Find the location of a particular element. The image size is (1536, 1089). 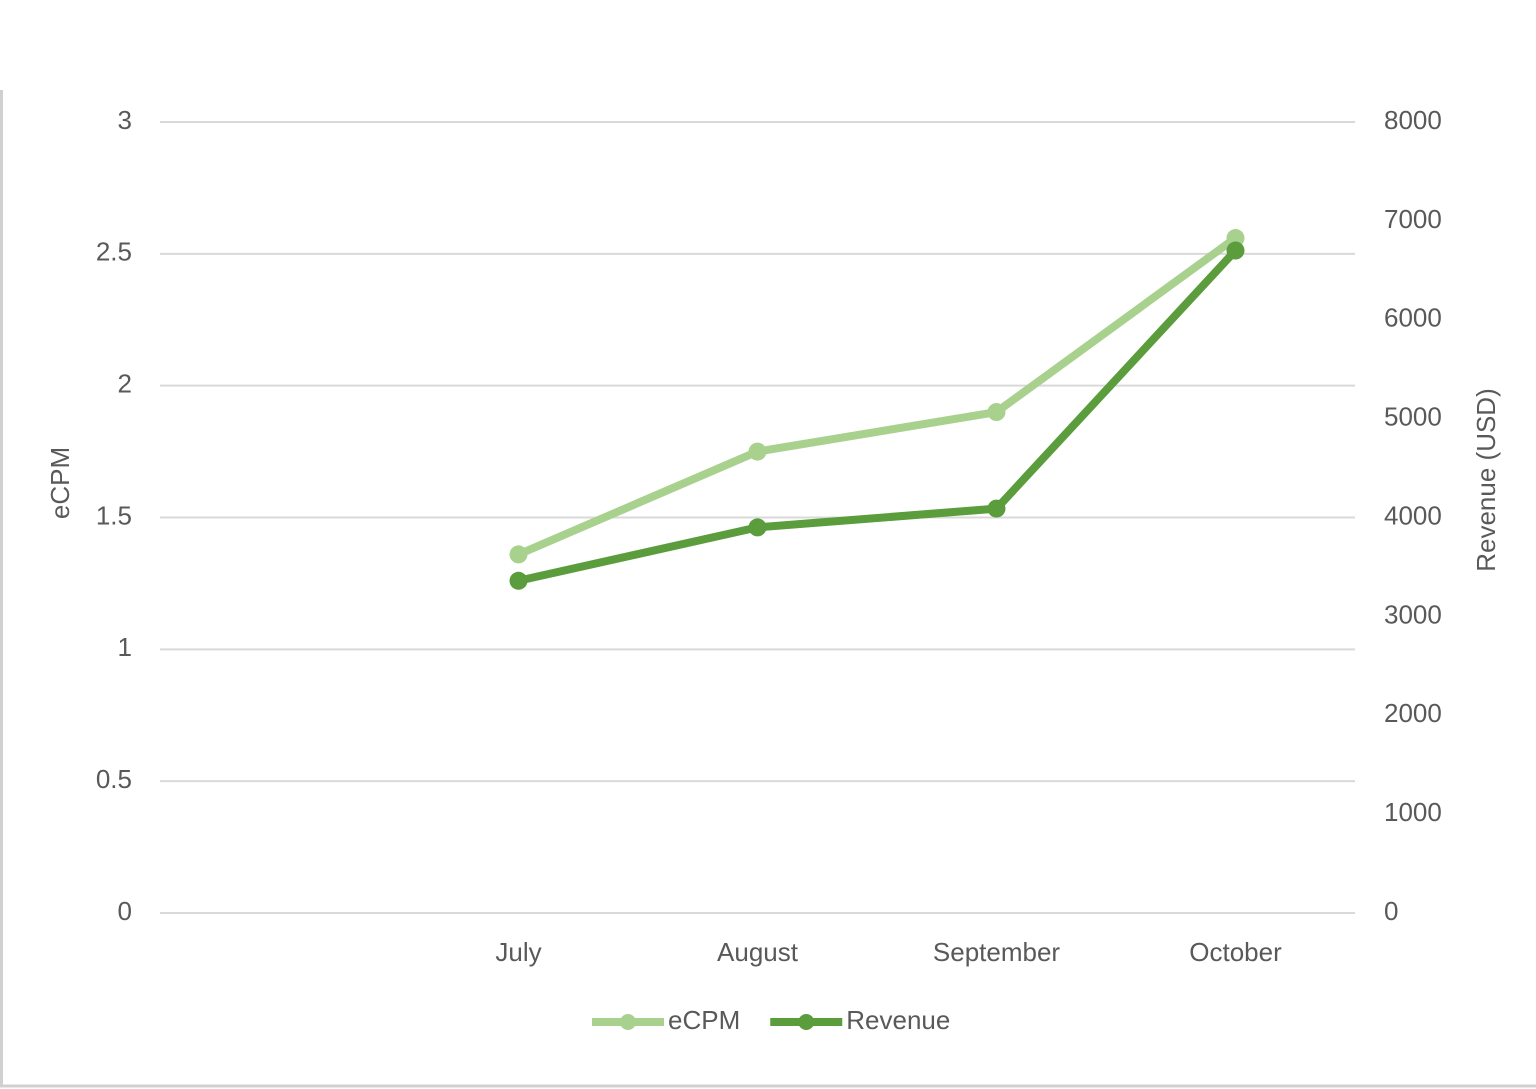

y-tick-label: 0.5 is located at coordinates (114, 779).